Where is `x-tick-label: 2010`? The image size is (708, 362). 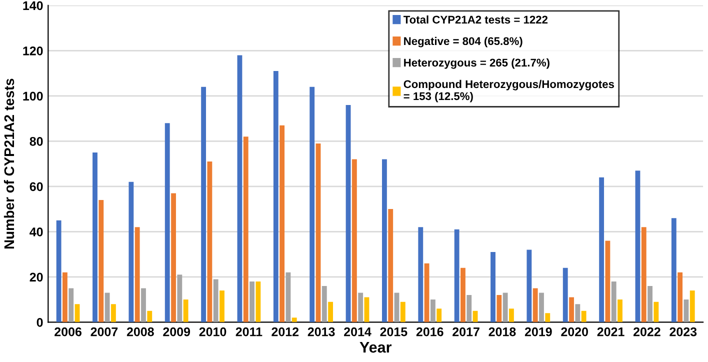 x-tick-label: 2010 is located at coordinates (212, 331).